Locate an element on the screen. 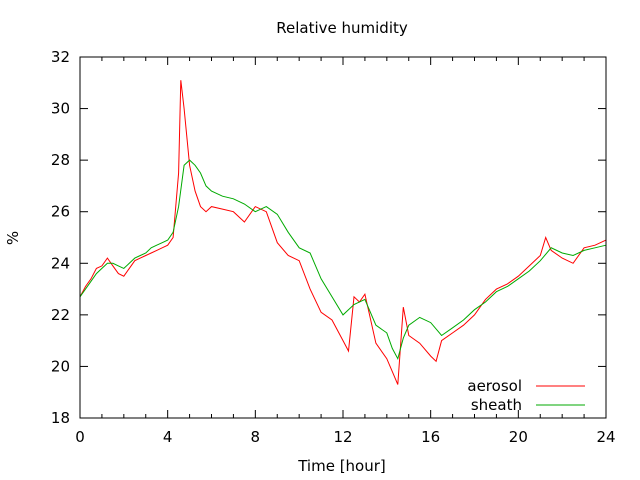 This screenshot has width=640, height=480. y-tick-label: 26 is located at coordinates (60, 212).